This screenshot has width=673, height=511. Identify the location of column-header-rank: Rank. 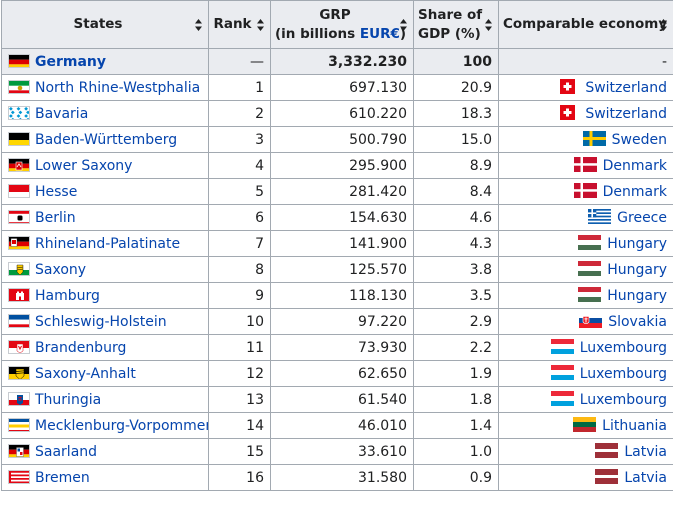
(239, 24).